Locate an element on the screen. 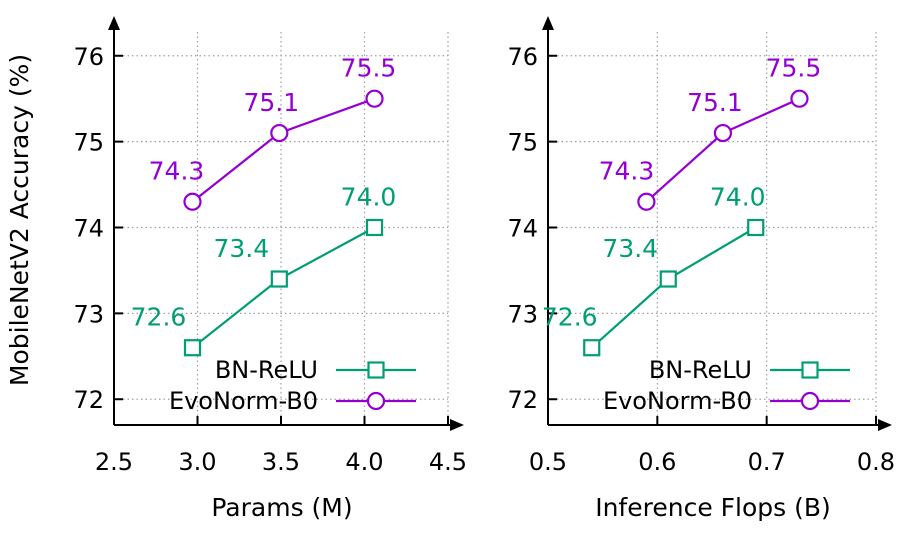  x-tick-label: 0.8 is located at coordinates (876, 462).